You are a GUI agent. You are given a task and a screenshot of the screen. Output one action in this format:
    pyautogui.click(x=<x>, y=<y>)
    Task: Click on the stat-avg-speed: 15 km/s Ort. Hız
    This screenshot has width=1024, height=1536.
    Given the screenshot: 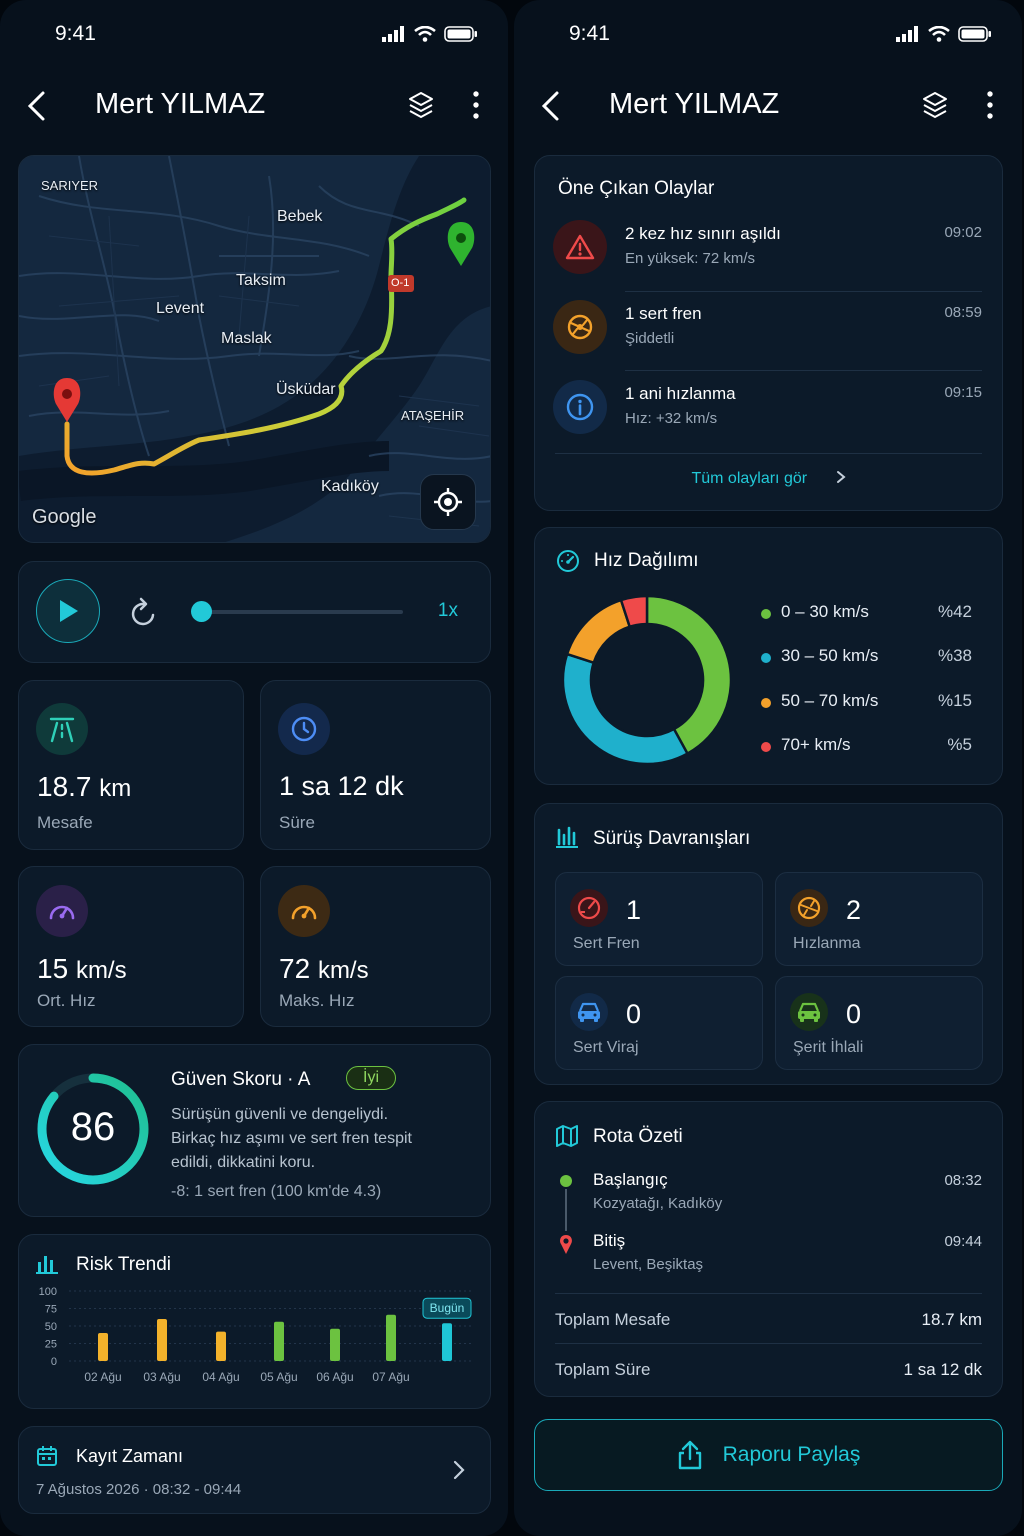 What is the action you would take?
    pyautogui.click(x=131, y=946)
    